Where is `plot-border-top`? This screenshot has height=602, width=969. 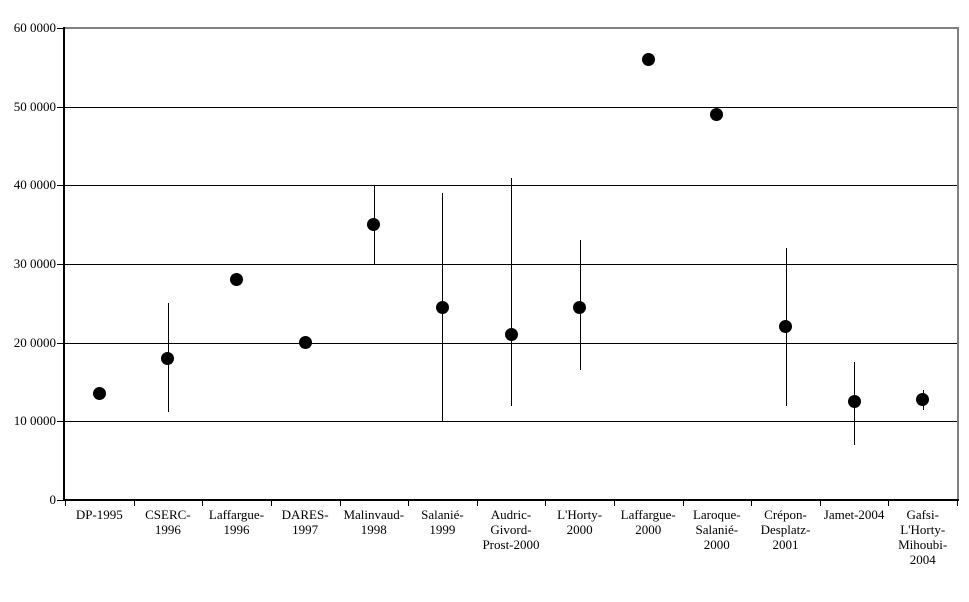
plot-border-top is located at coordinates (512, 28).